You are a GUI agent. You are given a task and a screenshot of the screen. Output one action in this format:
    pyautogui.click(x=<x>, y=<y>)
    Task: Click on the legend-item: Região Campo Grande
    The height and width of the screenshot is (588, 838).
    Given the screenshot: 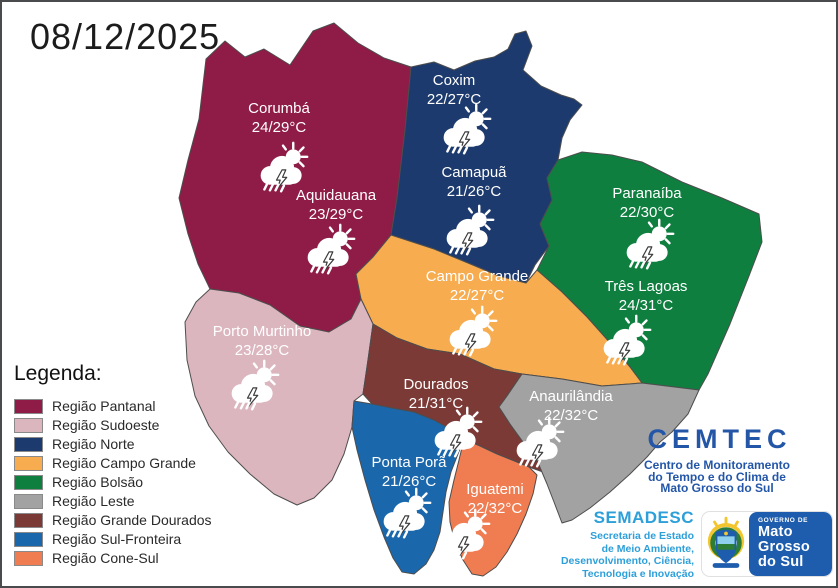 What is the action you would take?
    pyautogui.click(x=121, y=463)
    